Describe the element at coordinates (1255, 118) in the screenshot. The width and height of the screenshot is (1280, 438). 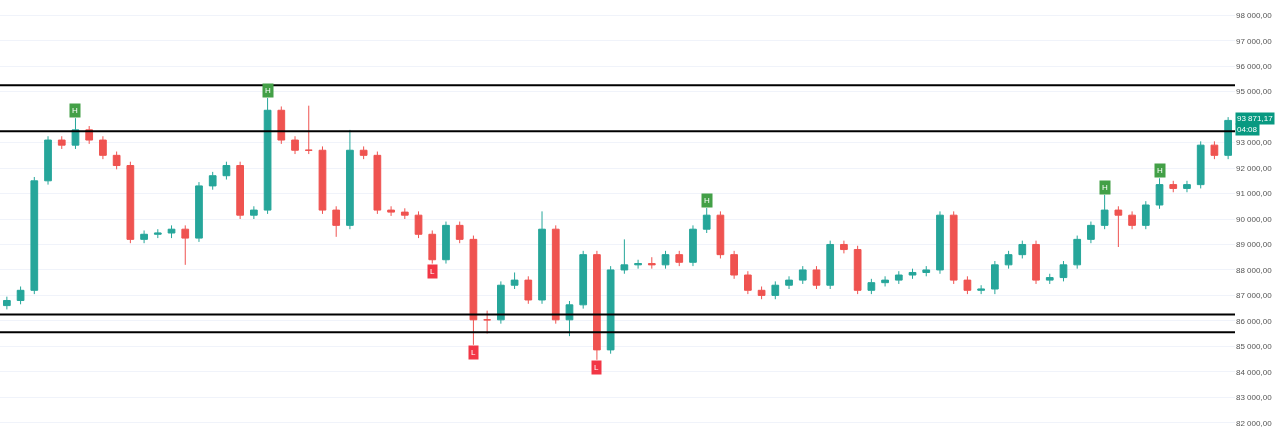
I see `annotation: 93 871,17` at that location.